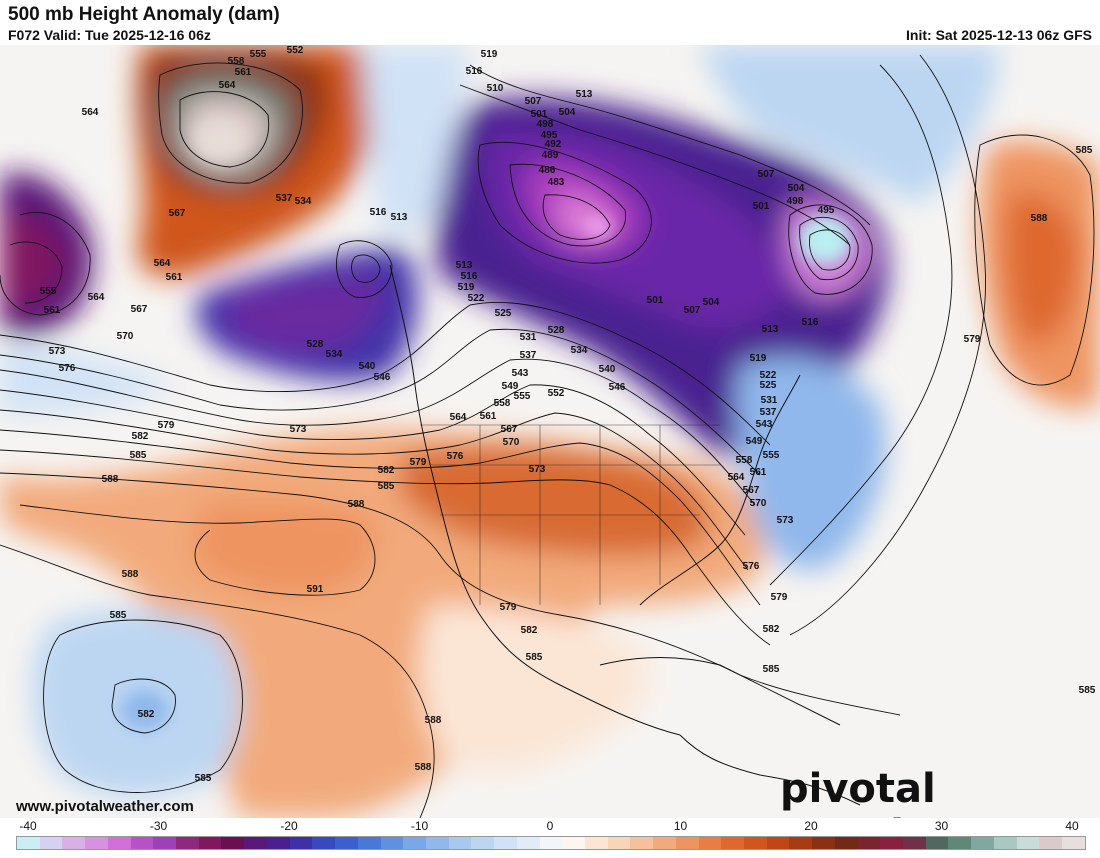 This screenshot has width=1100, height=858. Describe the element at coordinates (295, 50) in the screenshot. I see `contour-label: 552` at that location.